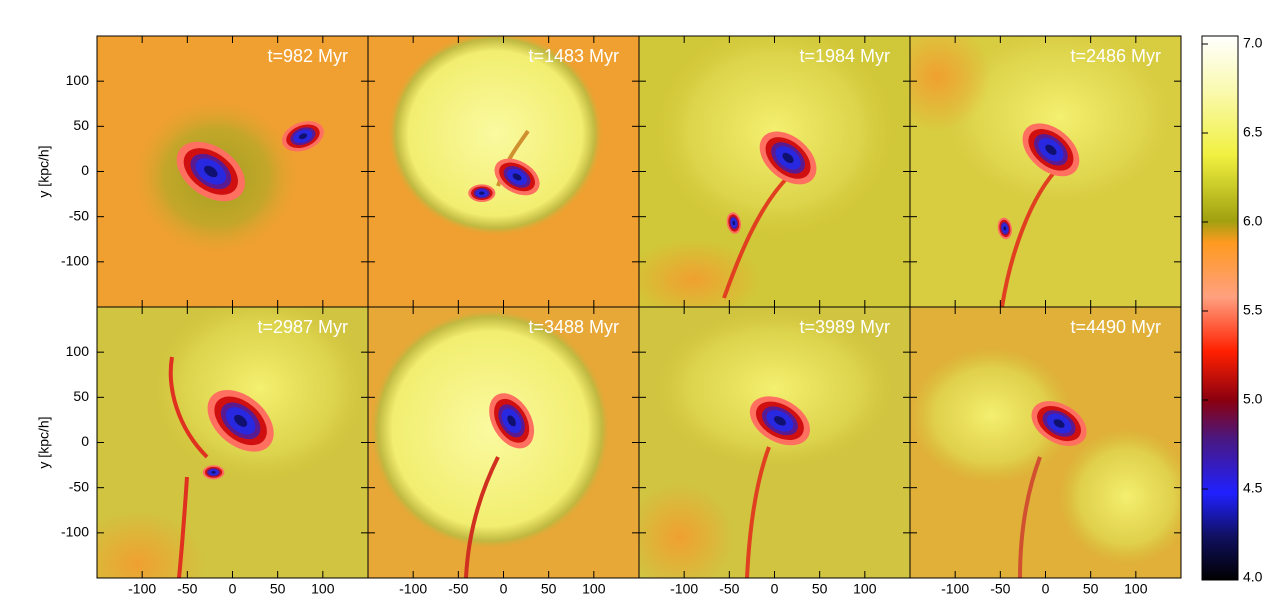  I want to click on panel: -100 -50 0 50 100 t=982 Myr y [kpc/h], so click(202, 171).